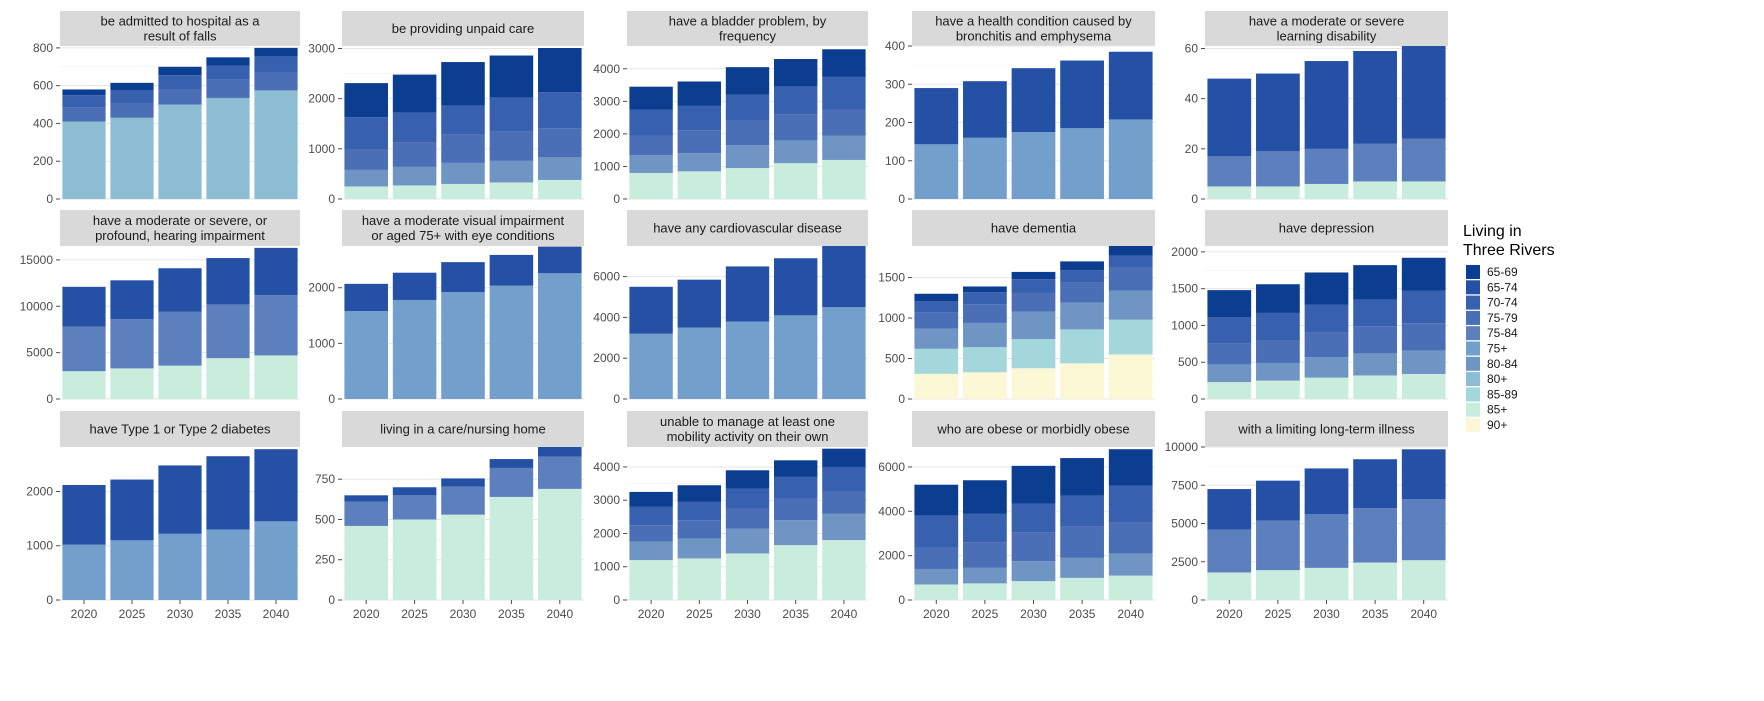 This screenshot has width=1764, height=701. What do you see at coordinates (895, 359) in the screenshot?
I see `y-tick-label: 500` at bounding box center [895, 359].